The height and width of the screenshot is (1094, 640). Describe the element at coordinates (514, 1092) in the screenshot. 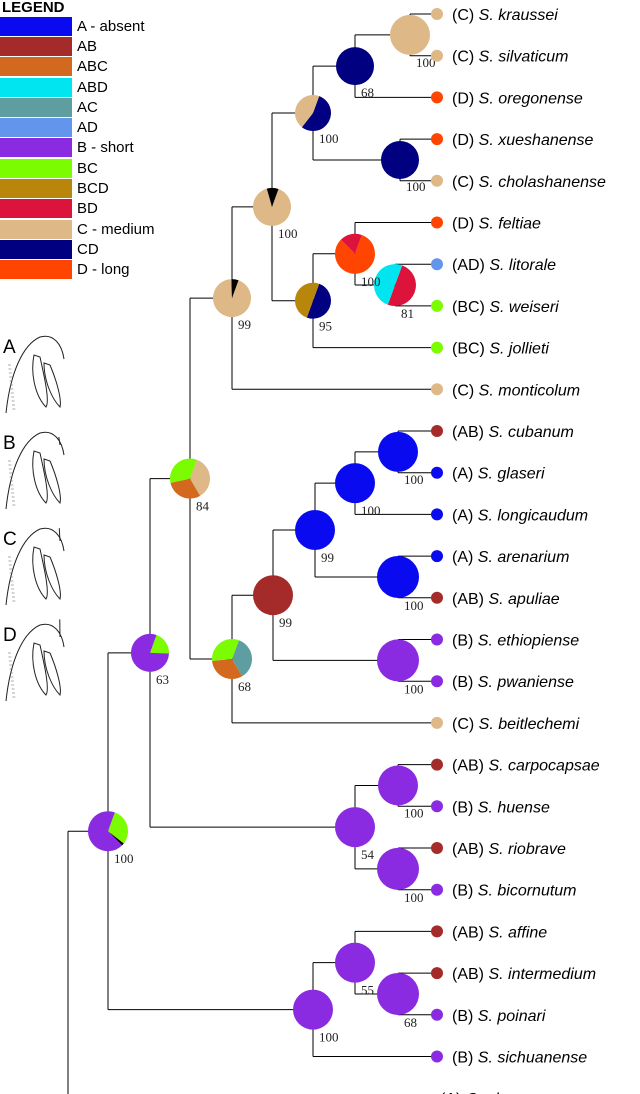

I see `tip-species: elegans` at that location.